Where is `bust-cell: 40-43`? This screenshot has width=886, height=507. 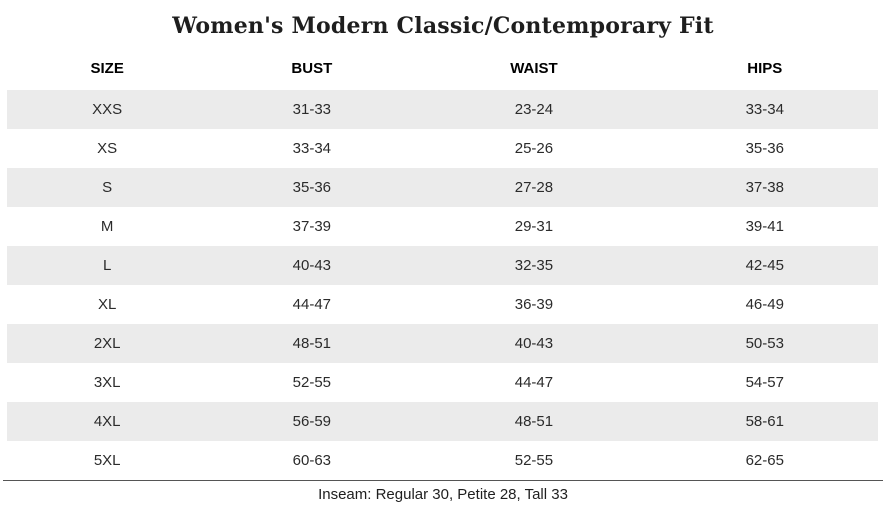 bust-cell: 40-43 is located at coordinates (312, 265).